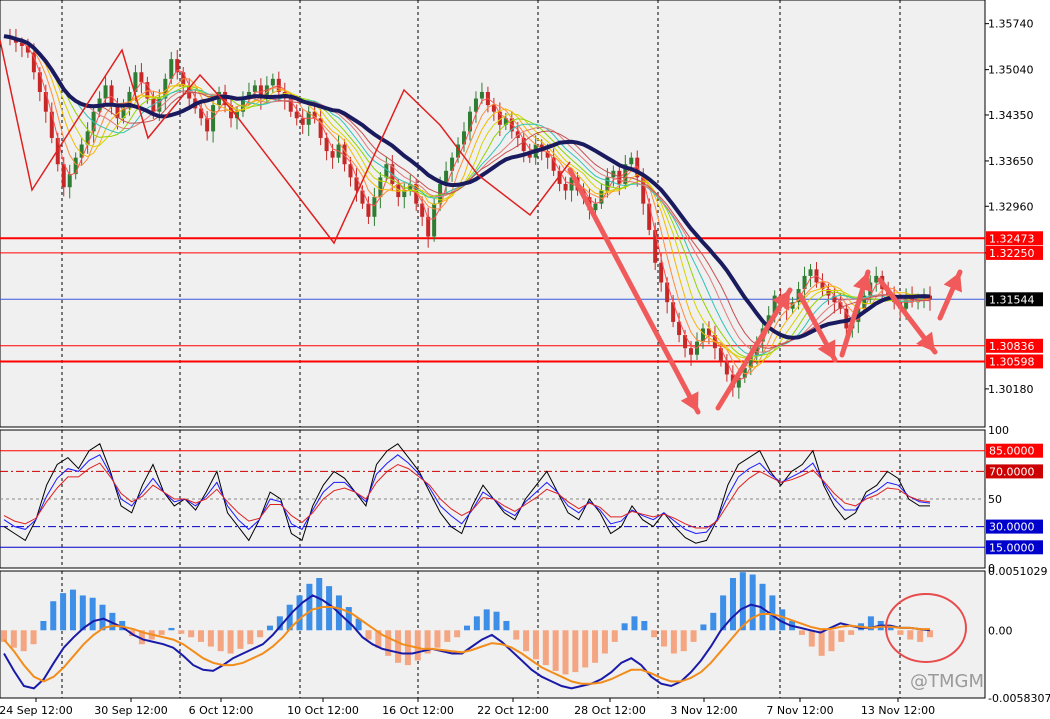 The height and width of the screenshot is (719, 1050). I want to click on stoch-level-label: 15.0000, so click(1012, 547).